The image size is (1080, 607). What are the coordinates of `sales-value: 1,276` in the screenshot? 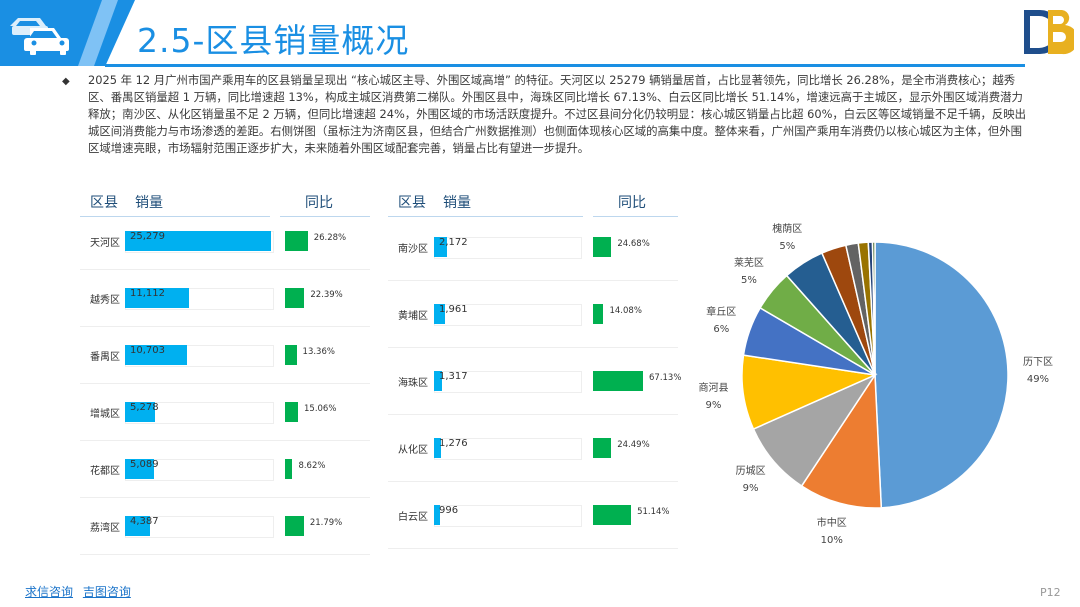 It's located at (453, 443).